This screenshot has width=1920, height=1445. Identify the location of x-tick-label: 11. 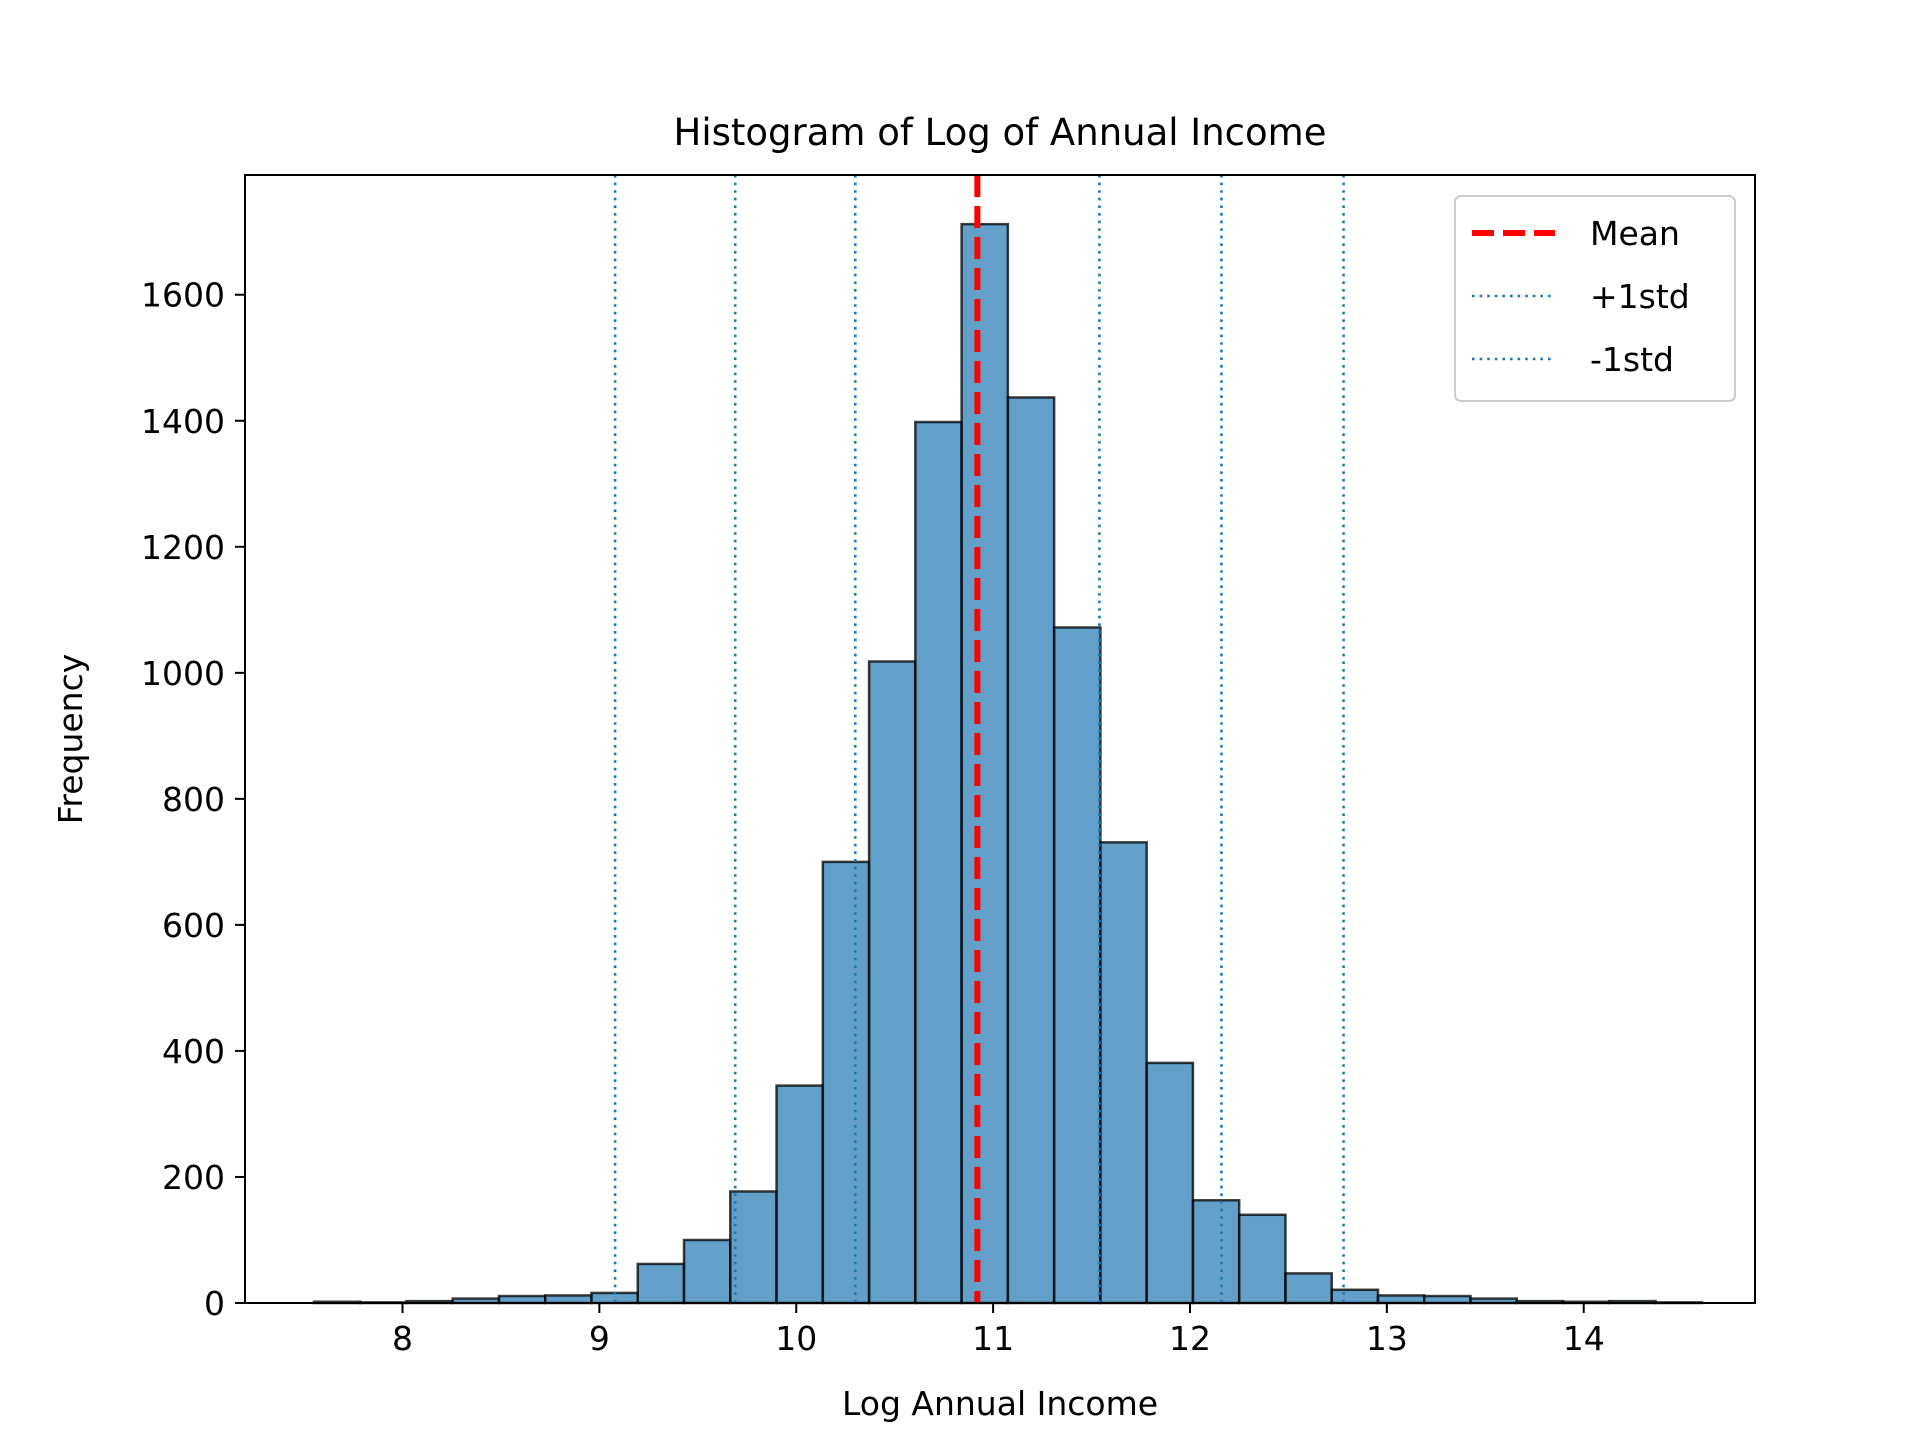
(993, 1338).